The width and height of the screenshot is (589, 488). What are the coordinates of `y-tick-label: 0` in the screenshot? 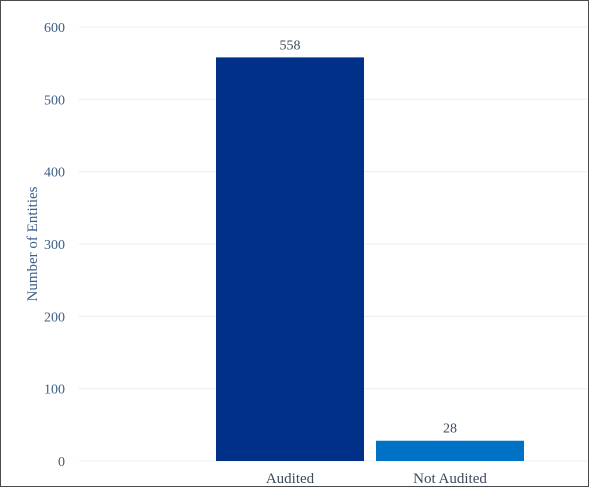 It's located at (61, 462).